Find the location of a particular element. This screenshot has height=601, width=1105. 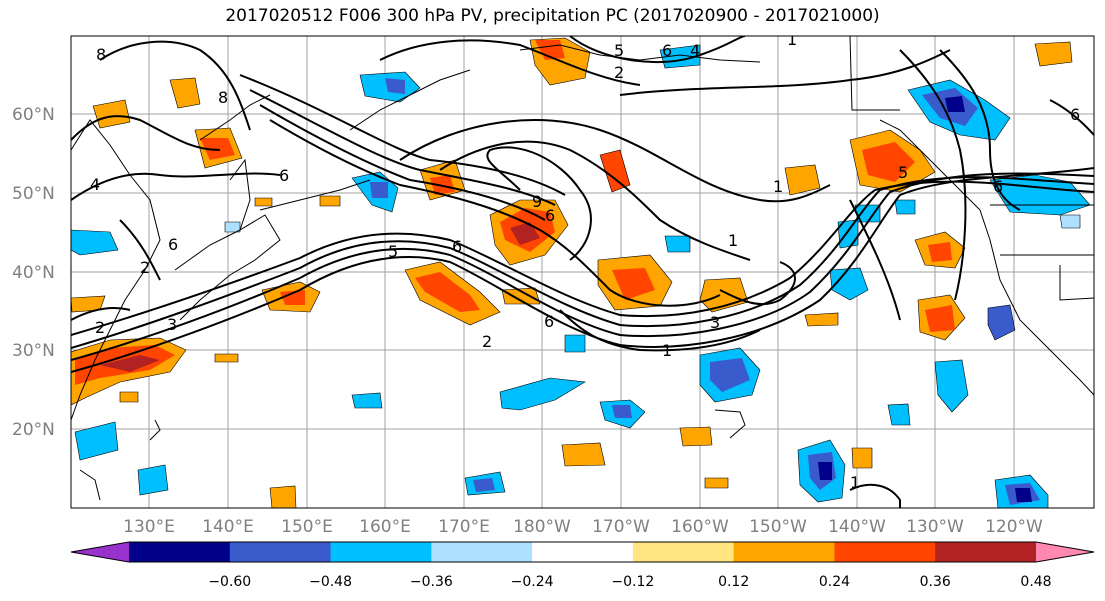

lat-label: 50°N is located at coordinates (33, 194).